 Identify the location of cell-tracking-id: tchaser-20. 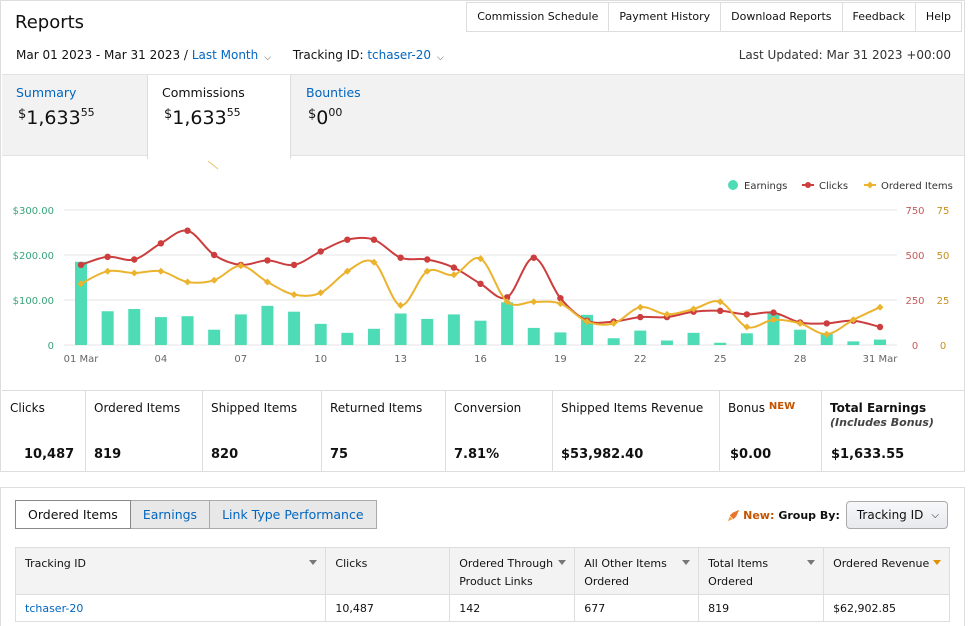
(170, 608).